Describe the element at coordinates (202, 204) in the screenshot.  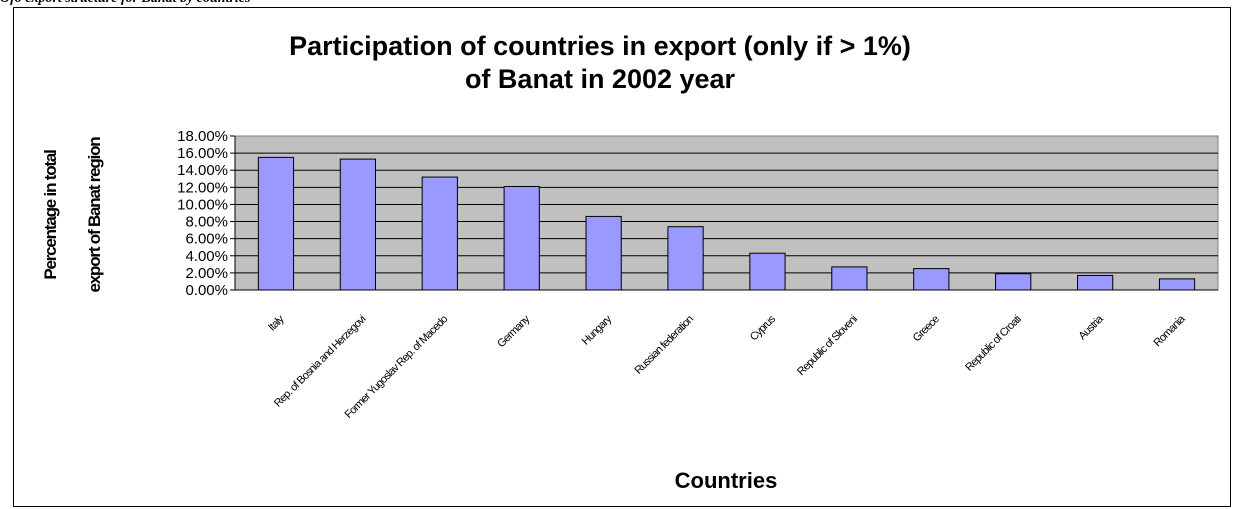
I see `y-tick-label: 10.00%` at that location.